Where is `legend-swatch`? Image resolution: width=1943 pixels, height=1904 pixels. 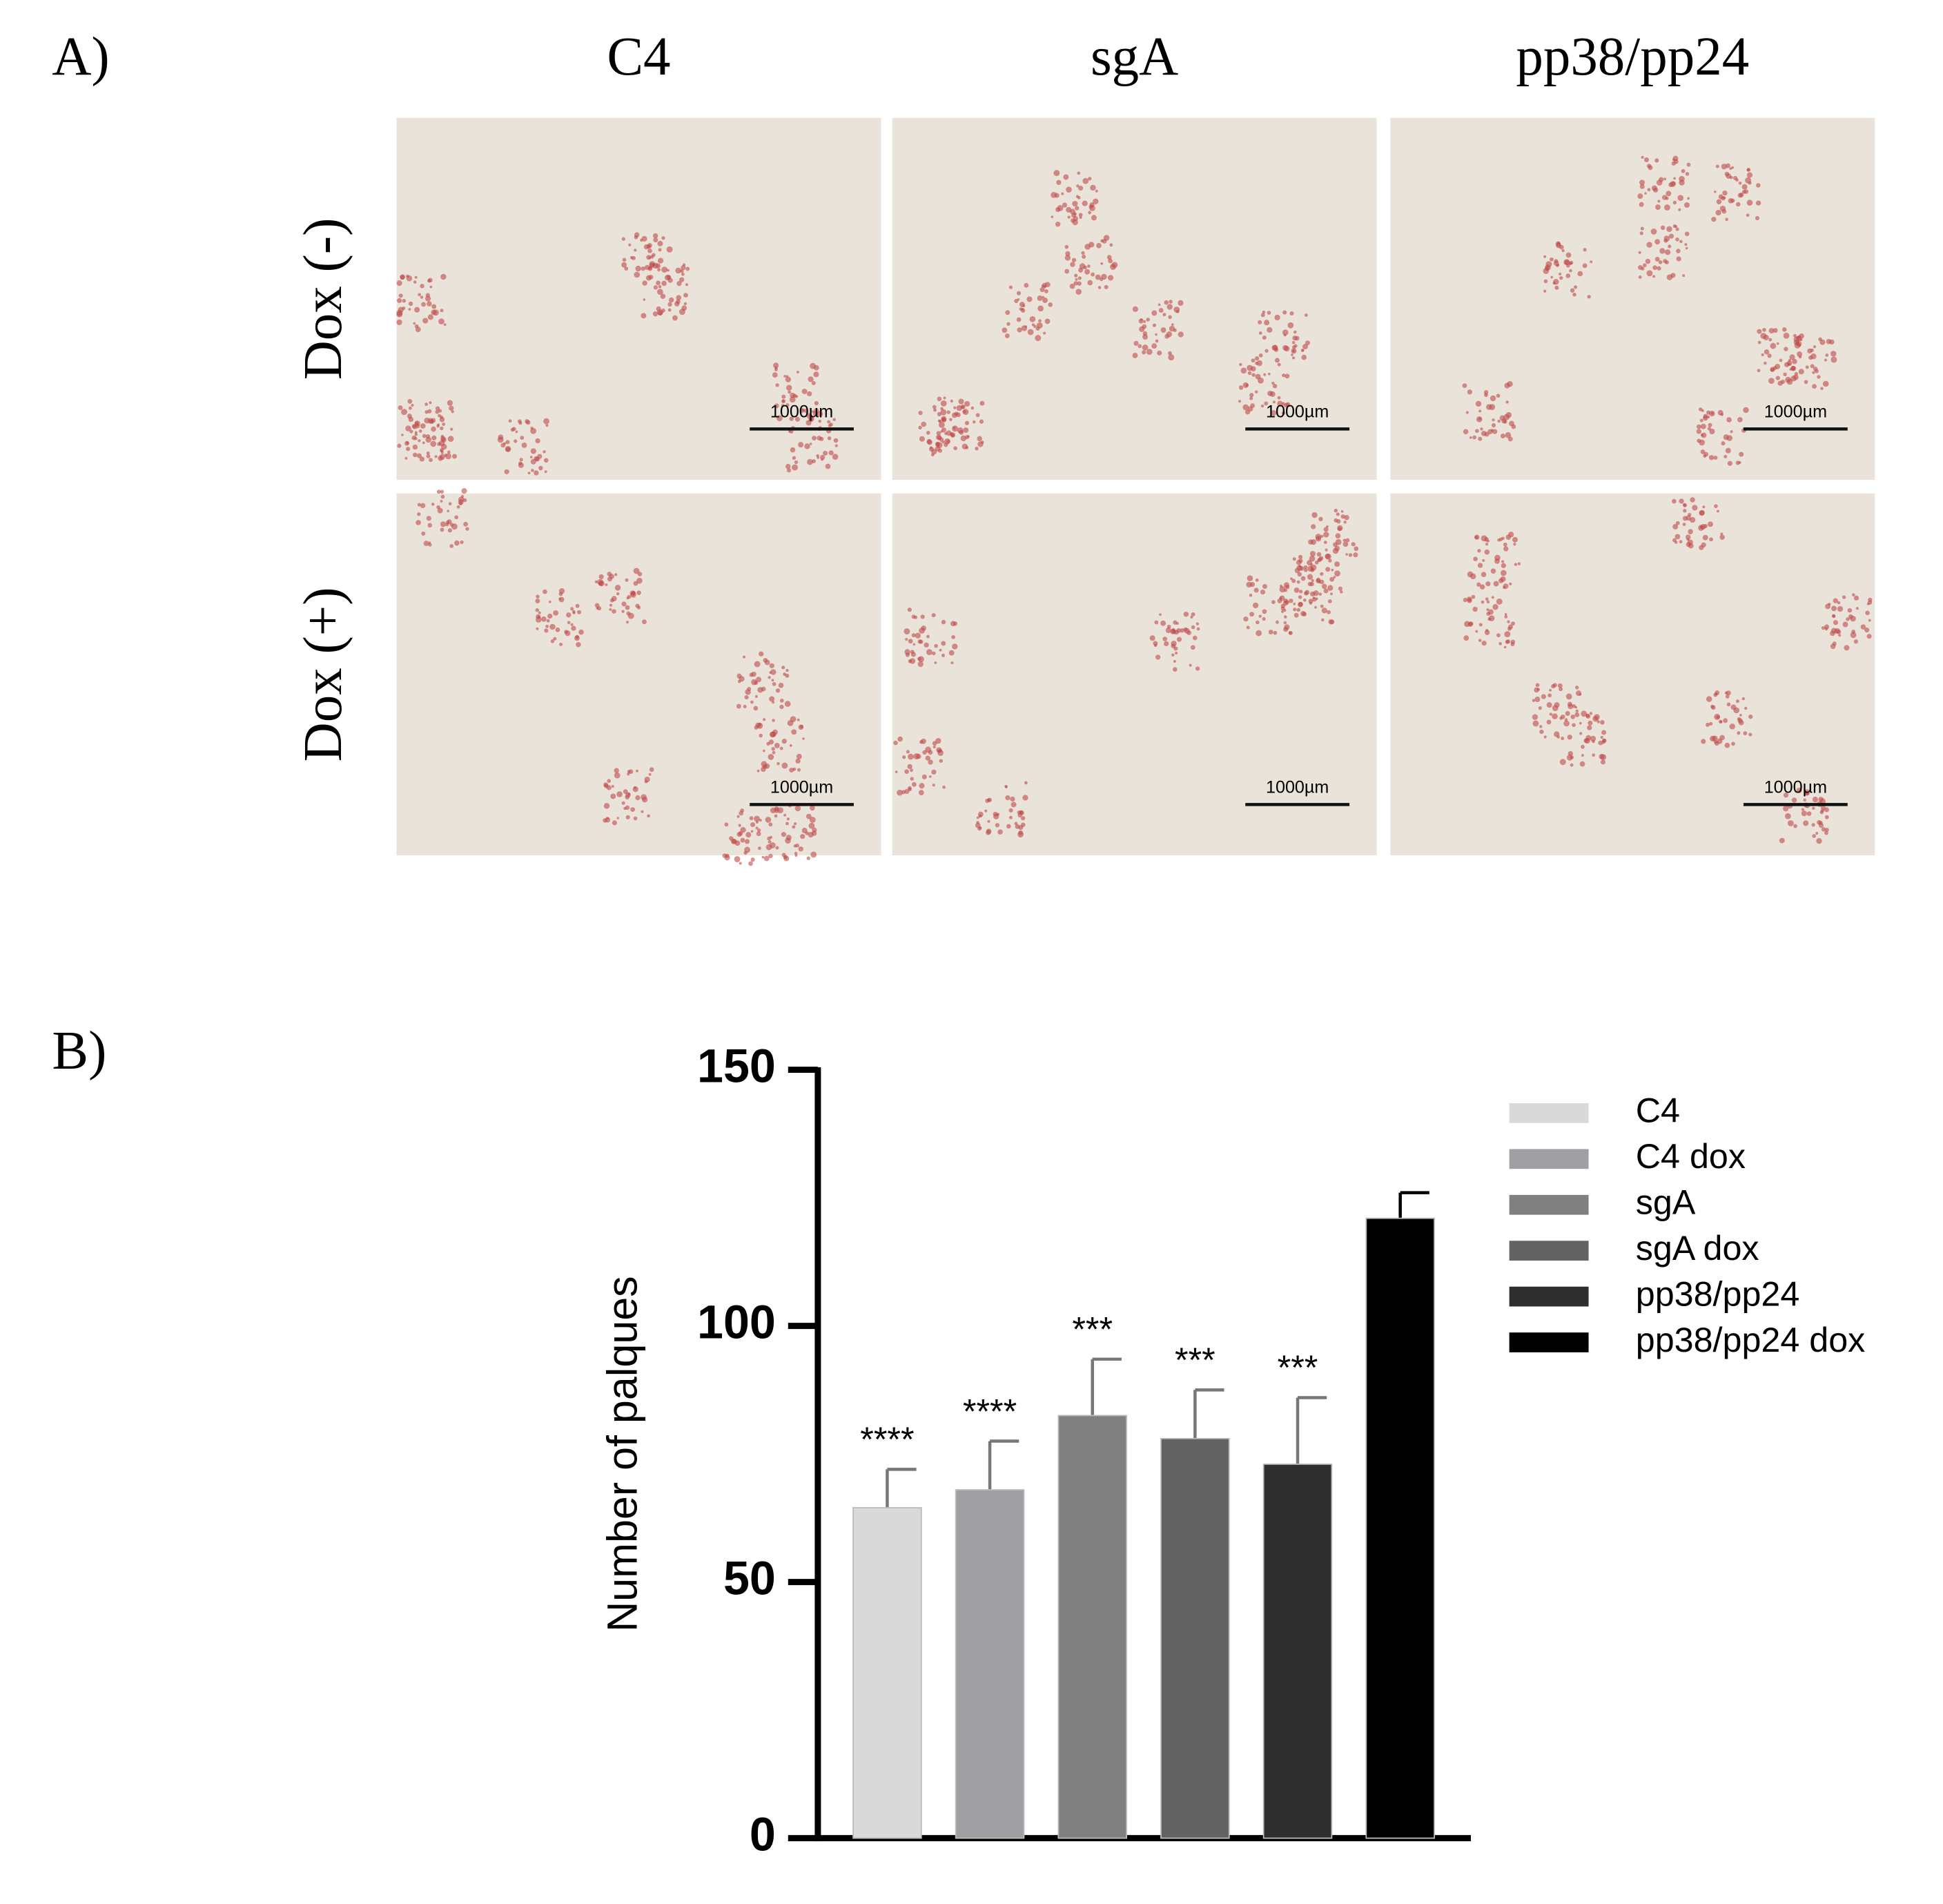
legend-swatch is located at coordinates (1549, 1251).